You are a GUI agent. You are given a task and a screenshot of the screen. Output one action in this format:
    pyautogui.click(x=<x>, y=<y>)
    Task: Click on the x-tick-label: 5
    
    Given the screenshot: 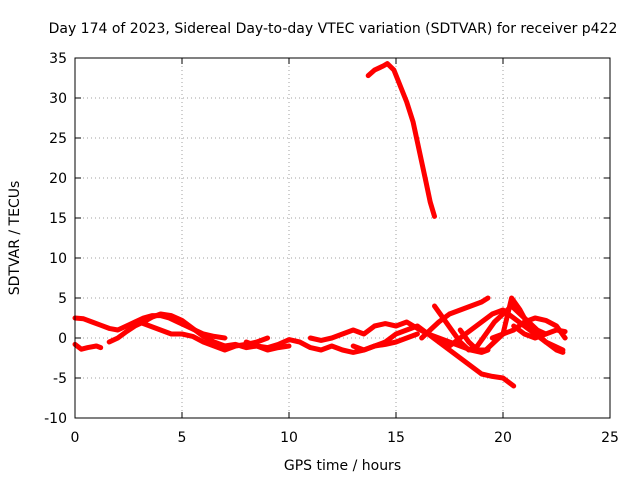 What is the action you would take?
    pyautogui.click(x=182, y=438)
    